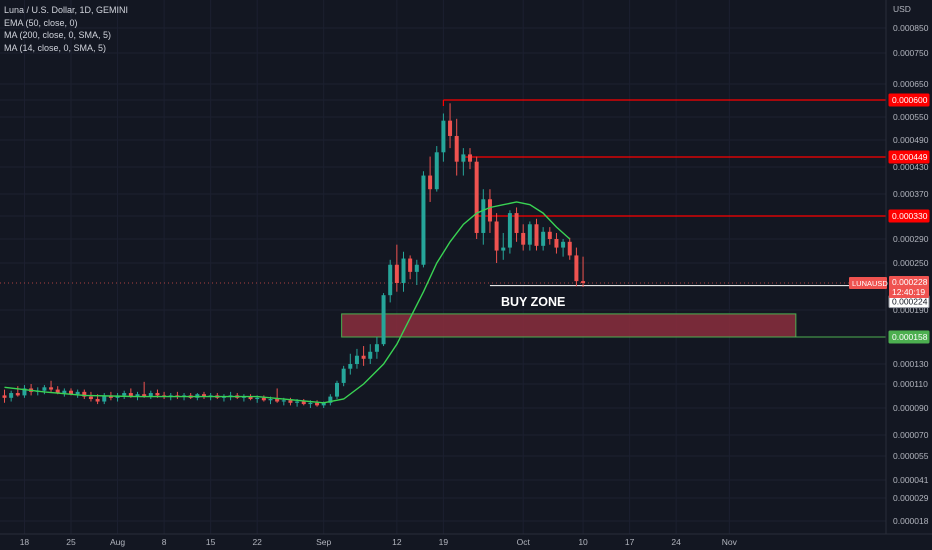  Describe the element at coordinates (524, 542) in the screenshot. I see `x-tick-label: Oct` at that location.